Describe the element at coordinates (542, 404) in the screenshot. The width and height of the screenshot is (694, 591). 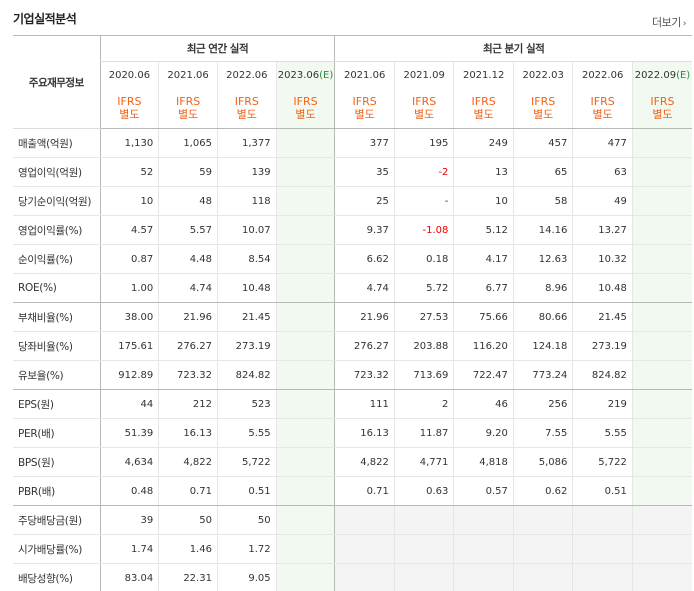
I see `table-cell: 256` at that location.